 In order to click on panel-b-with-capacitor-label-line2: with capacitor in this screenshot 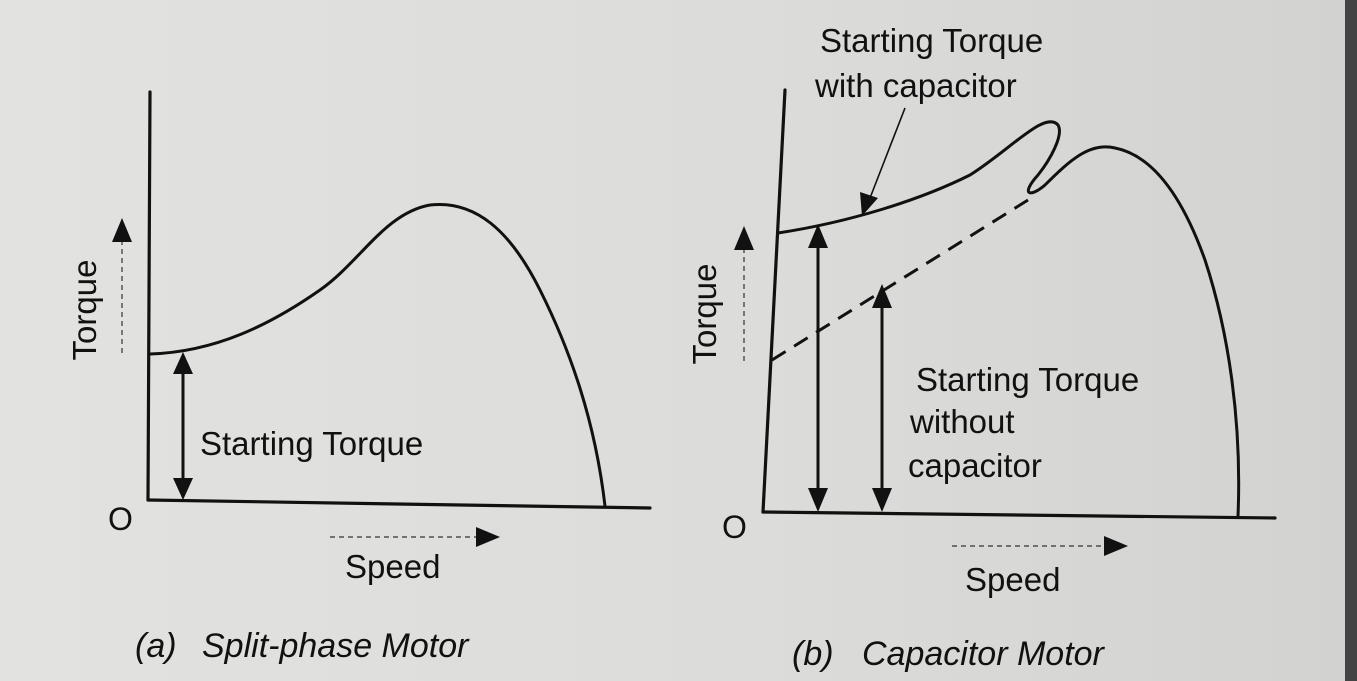, I will do `click(915, 85)`.